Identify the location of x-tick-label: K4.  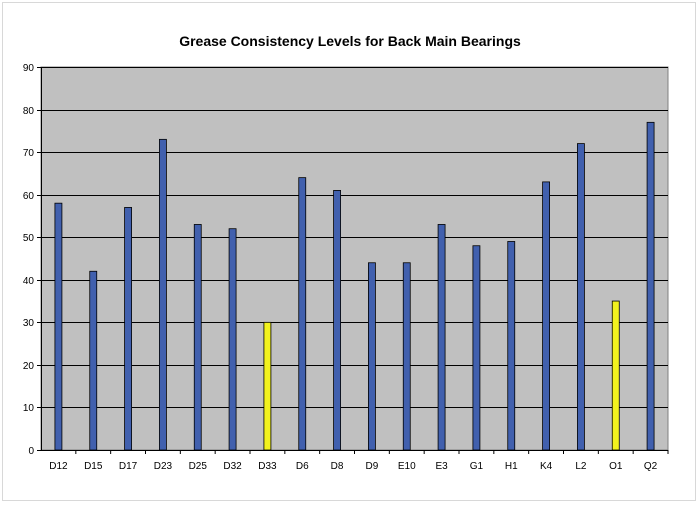
(546, 466).